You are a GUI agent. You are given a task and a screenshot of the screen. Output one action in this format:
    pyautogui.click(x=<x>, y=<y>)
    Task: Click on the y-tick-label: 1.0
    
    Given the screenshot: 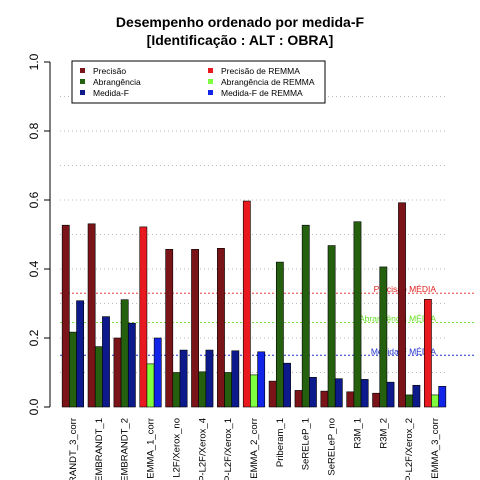 What is the action you would take?
    pyautogui.click(x=34, y=61)
    